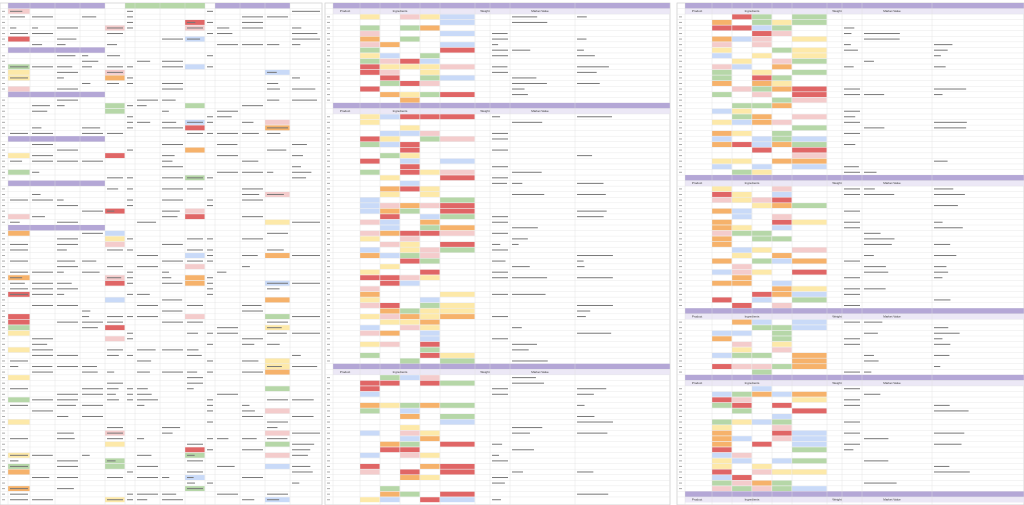 This screenshot has width=1024, height=505. Describe the element at coordinates (400, 111) in the screenshot. I see `column-header: Ingredients` at that location.